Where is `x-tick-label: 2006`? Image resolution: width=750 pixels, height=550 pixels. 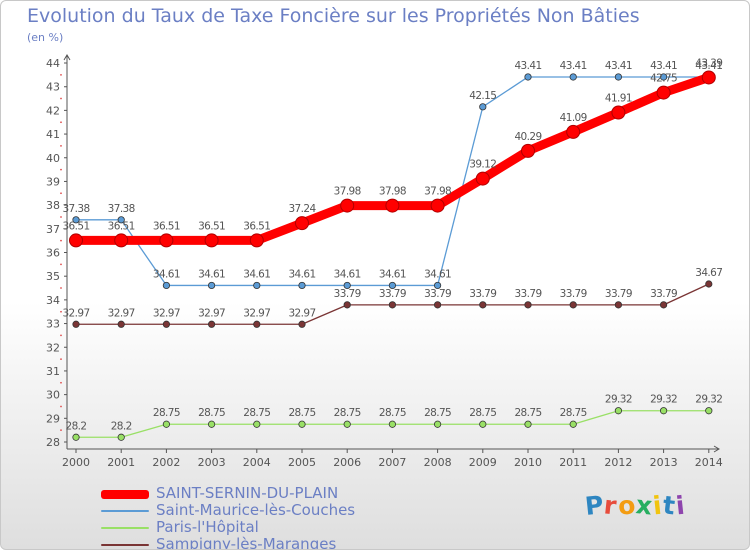 x-tick-label: 2006 is located at coordinates (347, 462).